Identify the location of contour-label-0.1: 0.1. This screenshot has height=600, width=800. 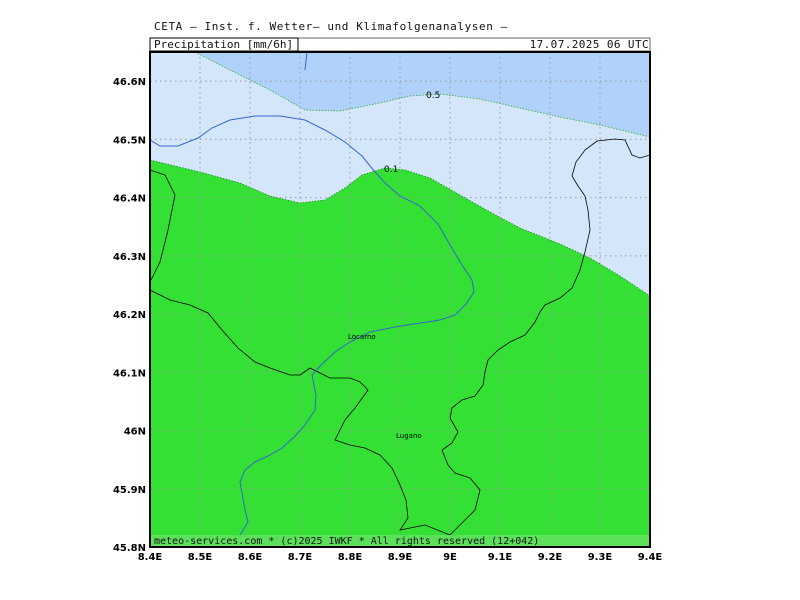
(391, 170).